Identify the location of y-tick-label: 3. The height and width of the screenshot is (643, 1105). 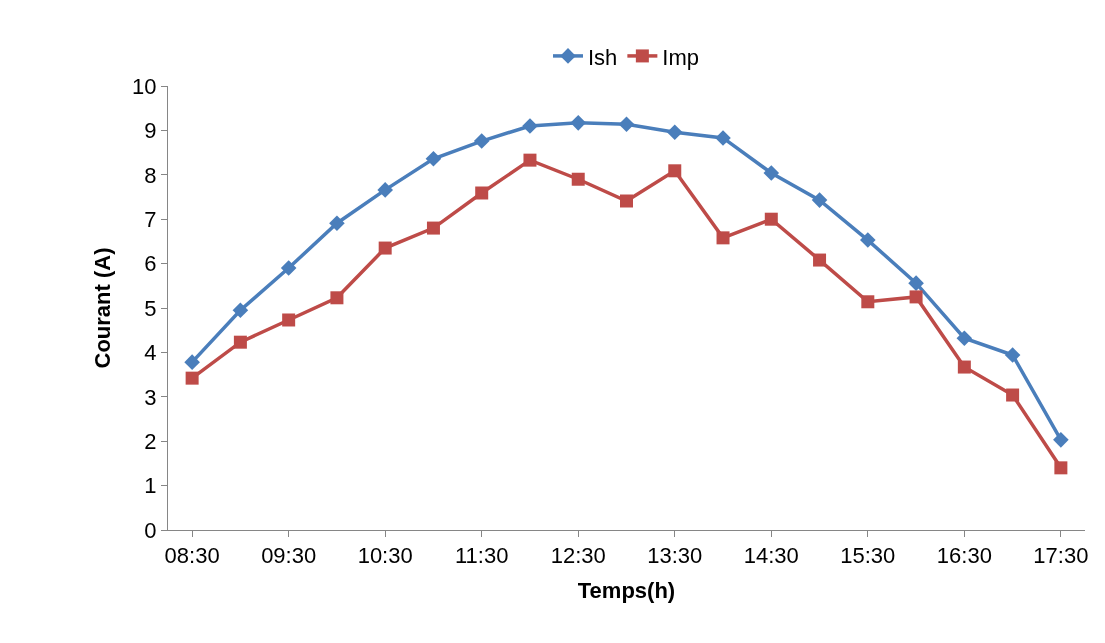
(150, 397).